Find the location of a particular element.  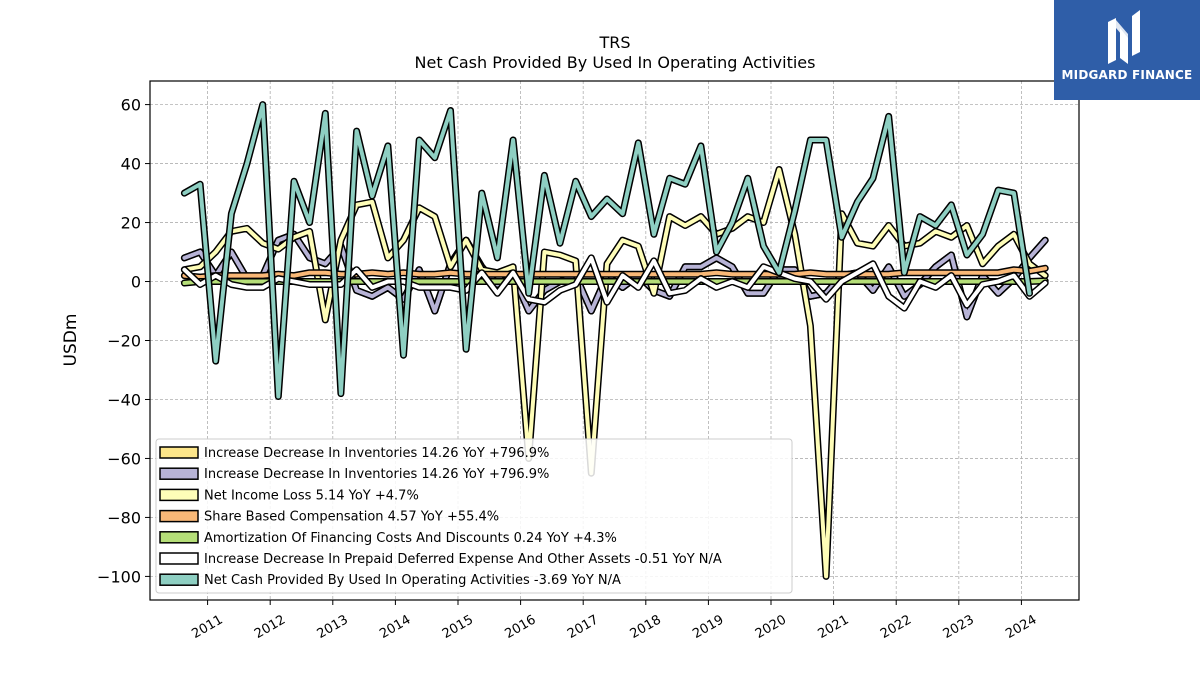

legend-box is located at coordinates (474, 516).